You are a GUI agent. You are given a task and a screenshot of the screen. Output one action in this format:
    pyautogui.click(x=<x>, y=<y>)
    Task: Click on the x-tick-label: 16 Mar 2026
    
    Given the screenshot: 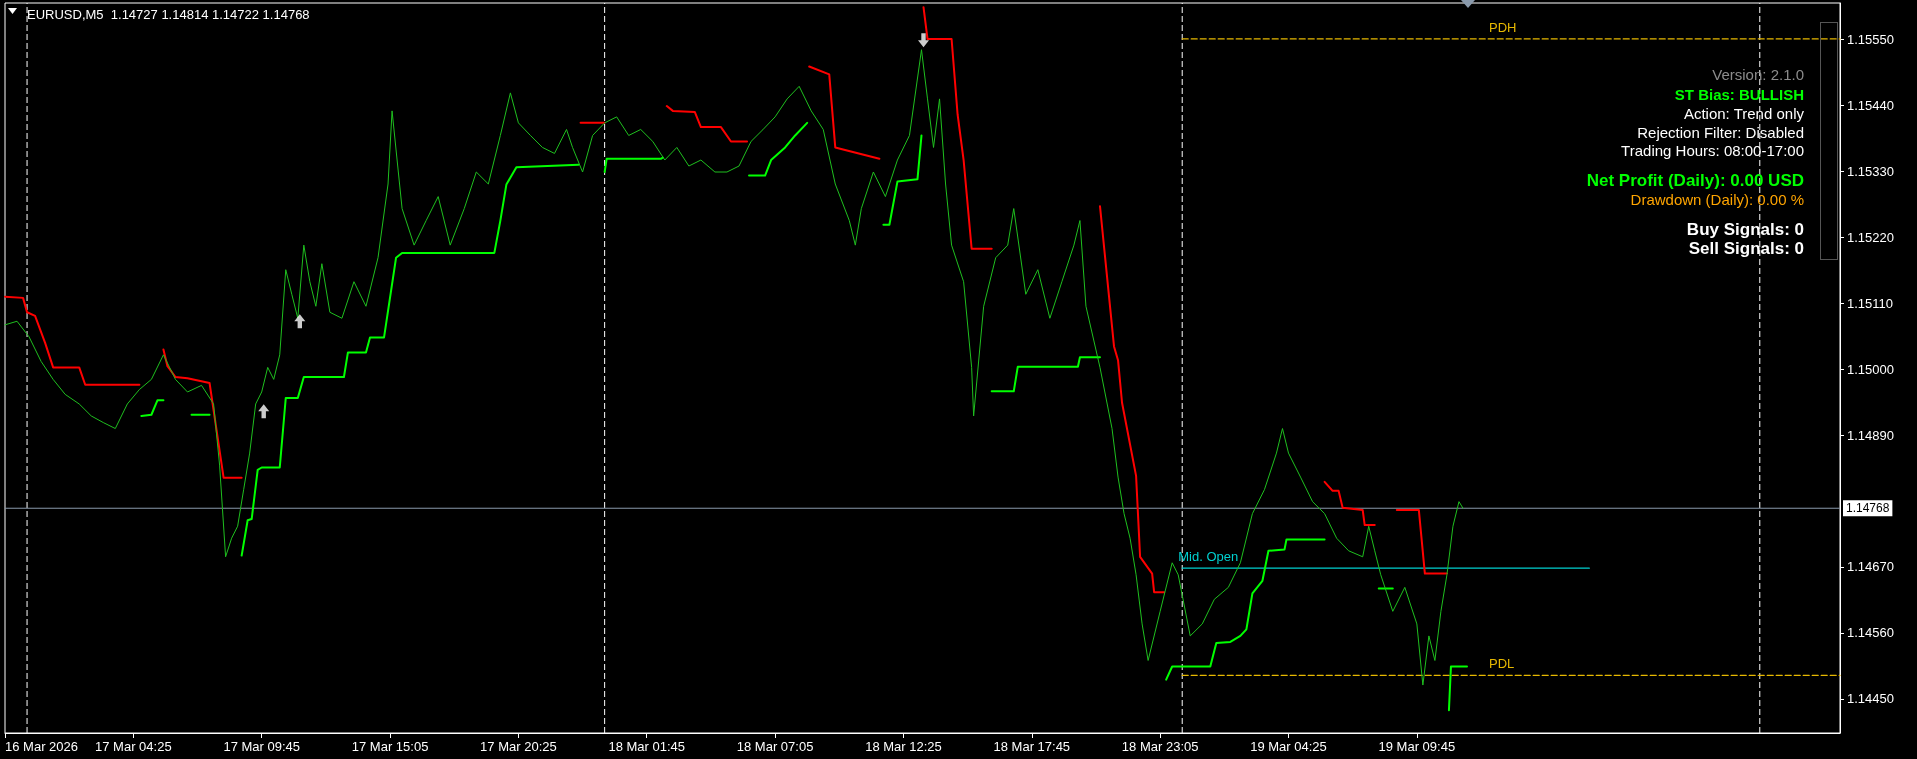 What is the action you would take?
    pyautogui.click(x=41, y=746)
    